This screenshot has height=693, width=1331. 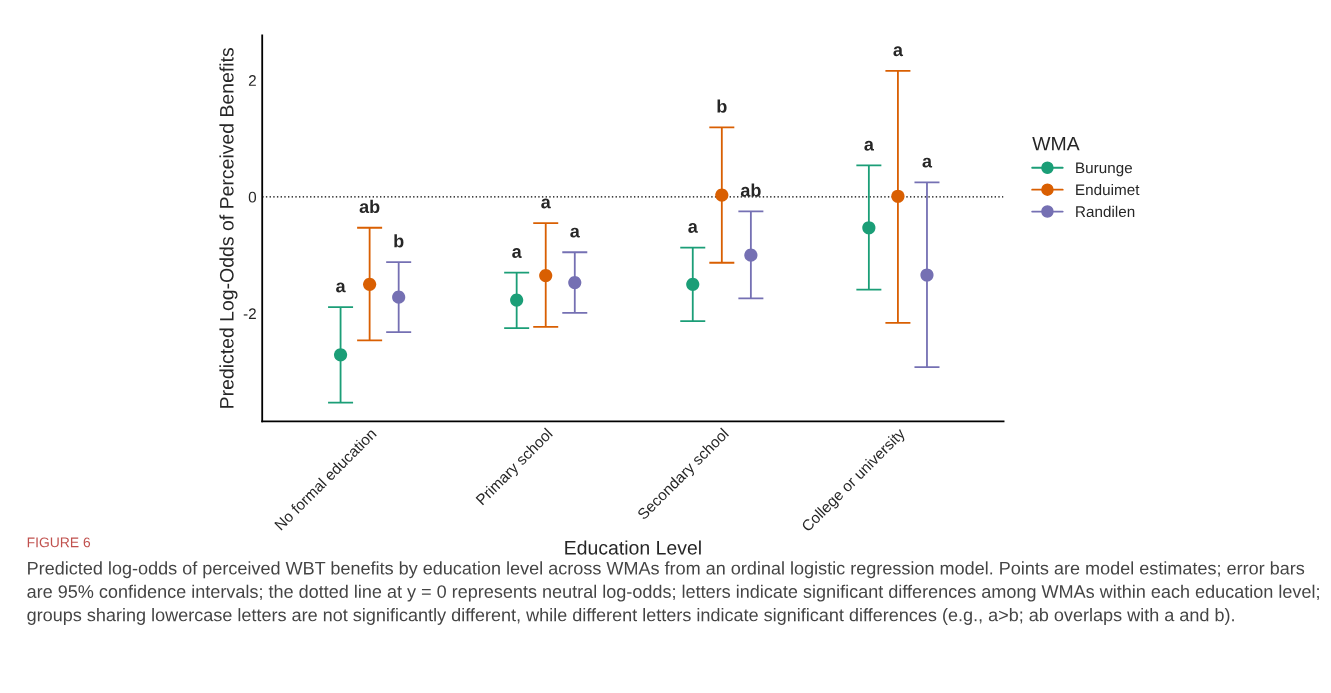 What do you see at coordinates (633, 547) in the screenshot?
I see `x-axis-title: Education Level` at bounding box center [633, 547].